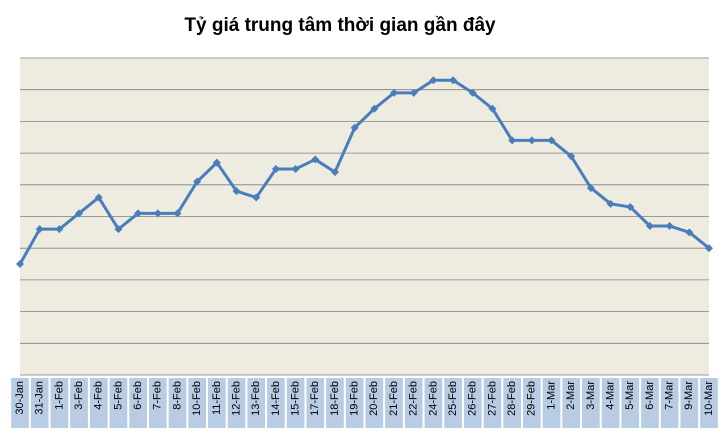 Image resolution: width=726 pixels, height=435 pixels. I want to click on x-tick-label: 30-Jan, so click(20, 398).